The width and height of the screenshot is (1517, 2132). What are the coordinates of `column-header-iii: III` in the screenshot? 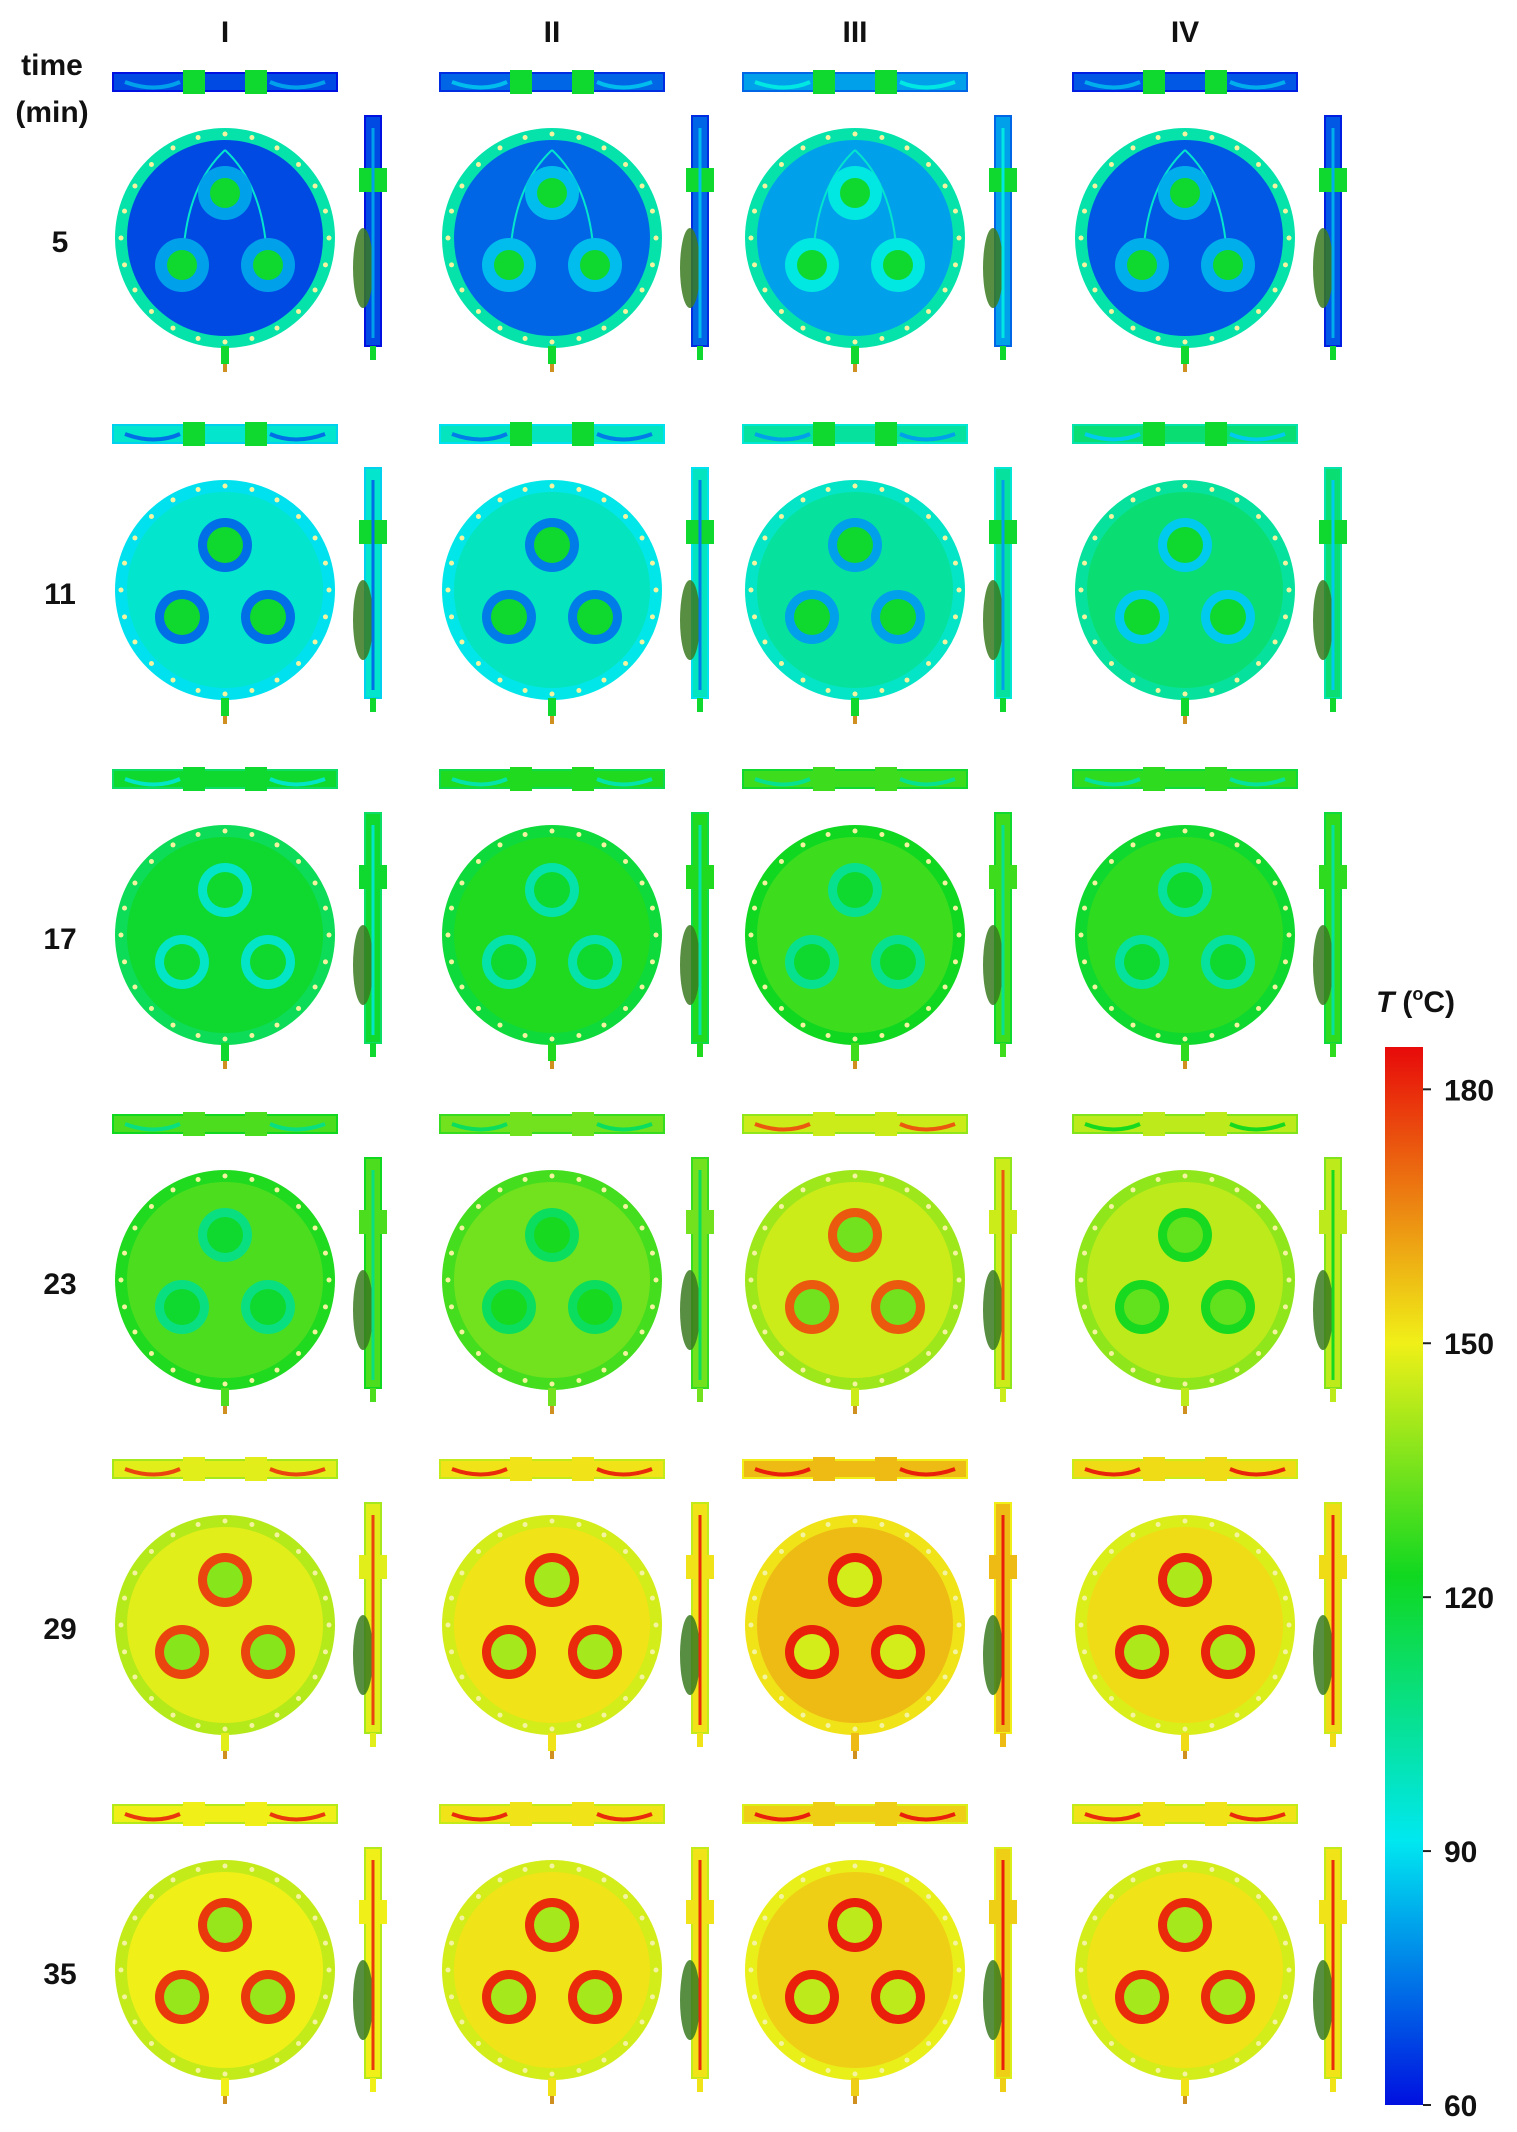 It's located at (854, 32).